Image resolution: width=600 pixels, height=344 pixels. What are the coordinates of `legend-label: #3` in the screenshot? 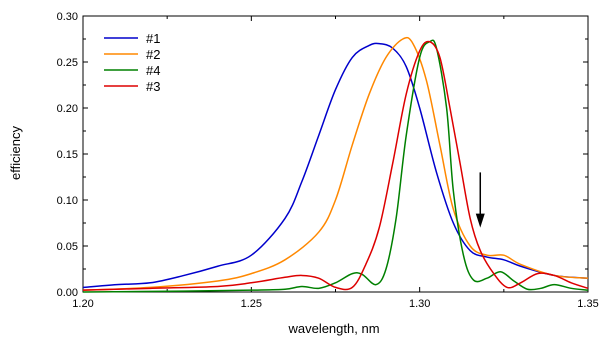 It's located at (153, 86).